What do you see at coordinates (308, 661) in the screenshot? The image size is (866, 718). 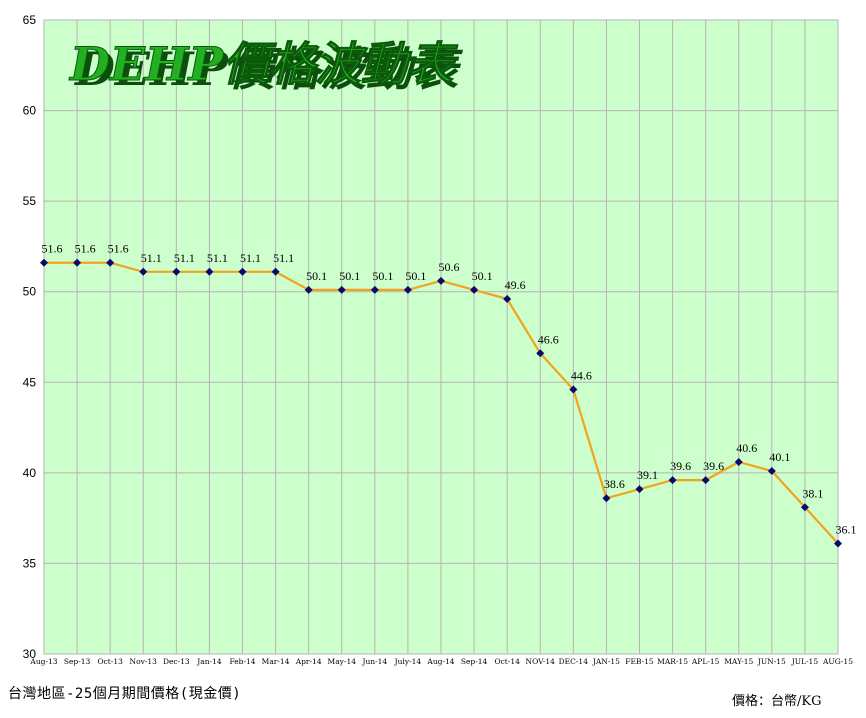 I see `x-tick-label: Apr-14` at bounding box center [308, 661].